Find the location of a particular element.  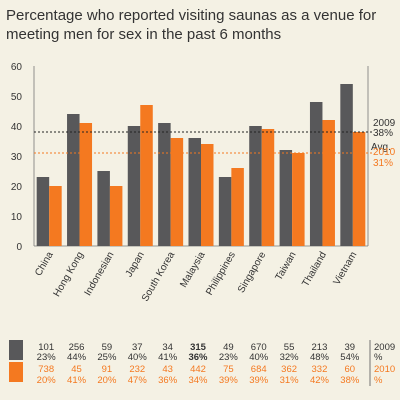

table-2010-n: 91 is located at coordinates (107, 369).